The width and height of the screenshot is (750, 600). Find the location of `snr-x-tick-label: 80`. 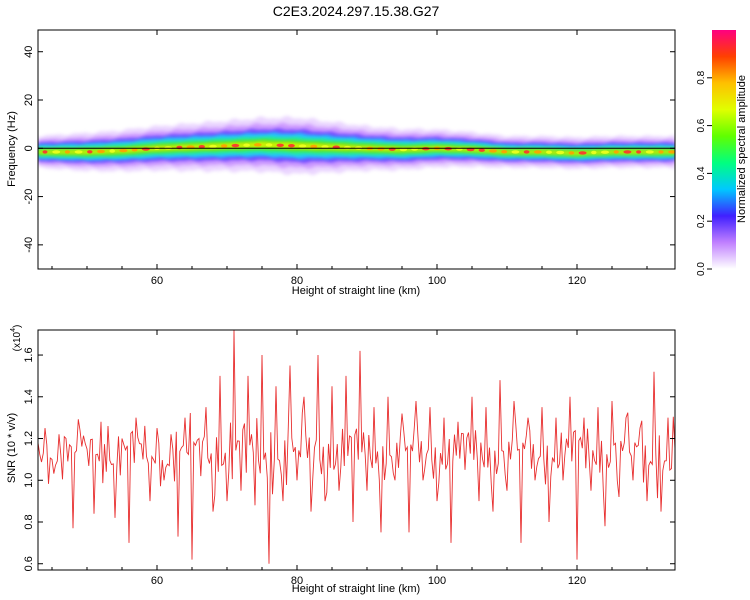

snr-x-tick-label: 80 is located at coordinates (297, 581).